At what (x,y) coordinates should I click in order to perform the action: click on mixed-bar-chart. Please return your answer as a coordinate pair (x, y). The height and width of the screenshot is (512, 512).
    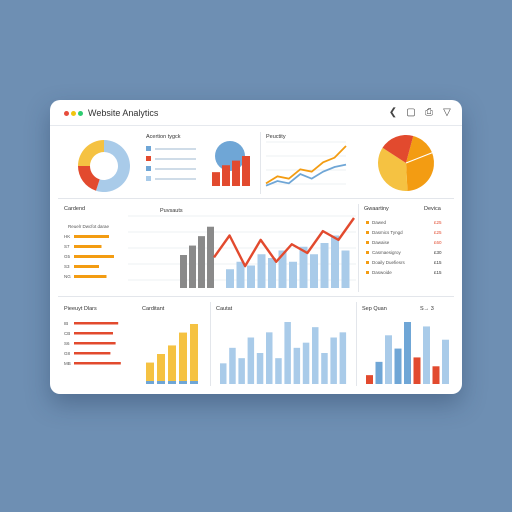
    Looking at the image, I should click on (408, 350).